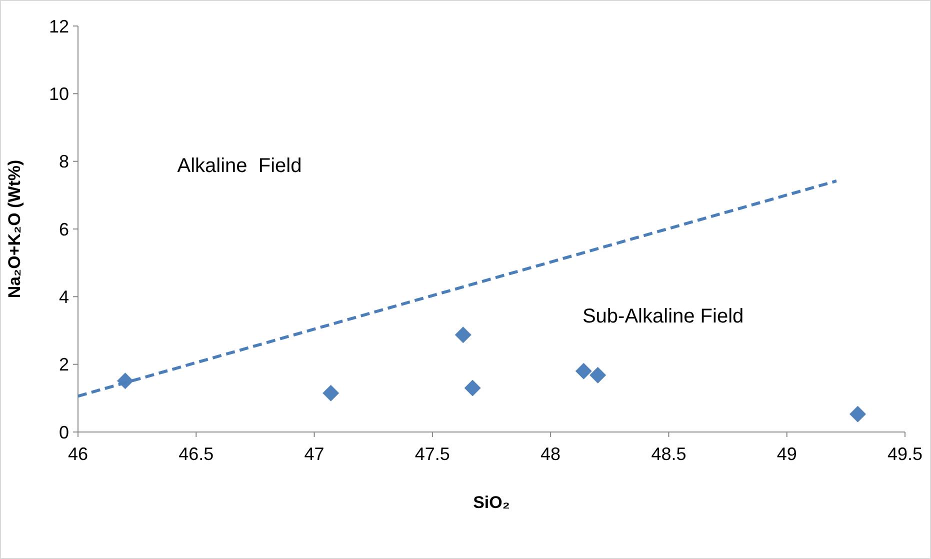 The height and width of the screenshot is (559, 931). What do you see at coordinates (239, 166) in the screenshot?
I see `annotation: Alkaline Field` at bounding box center [239, 166].